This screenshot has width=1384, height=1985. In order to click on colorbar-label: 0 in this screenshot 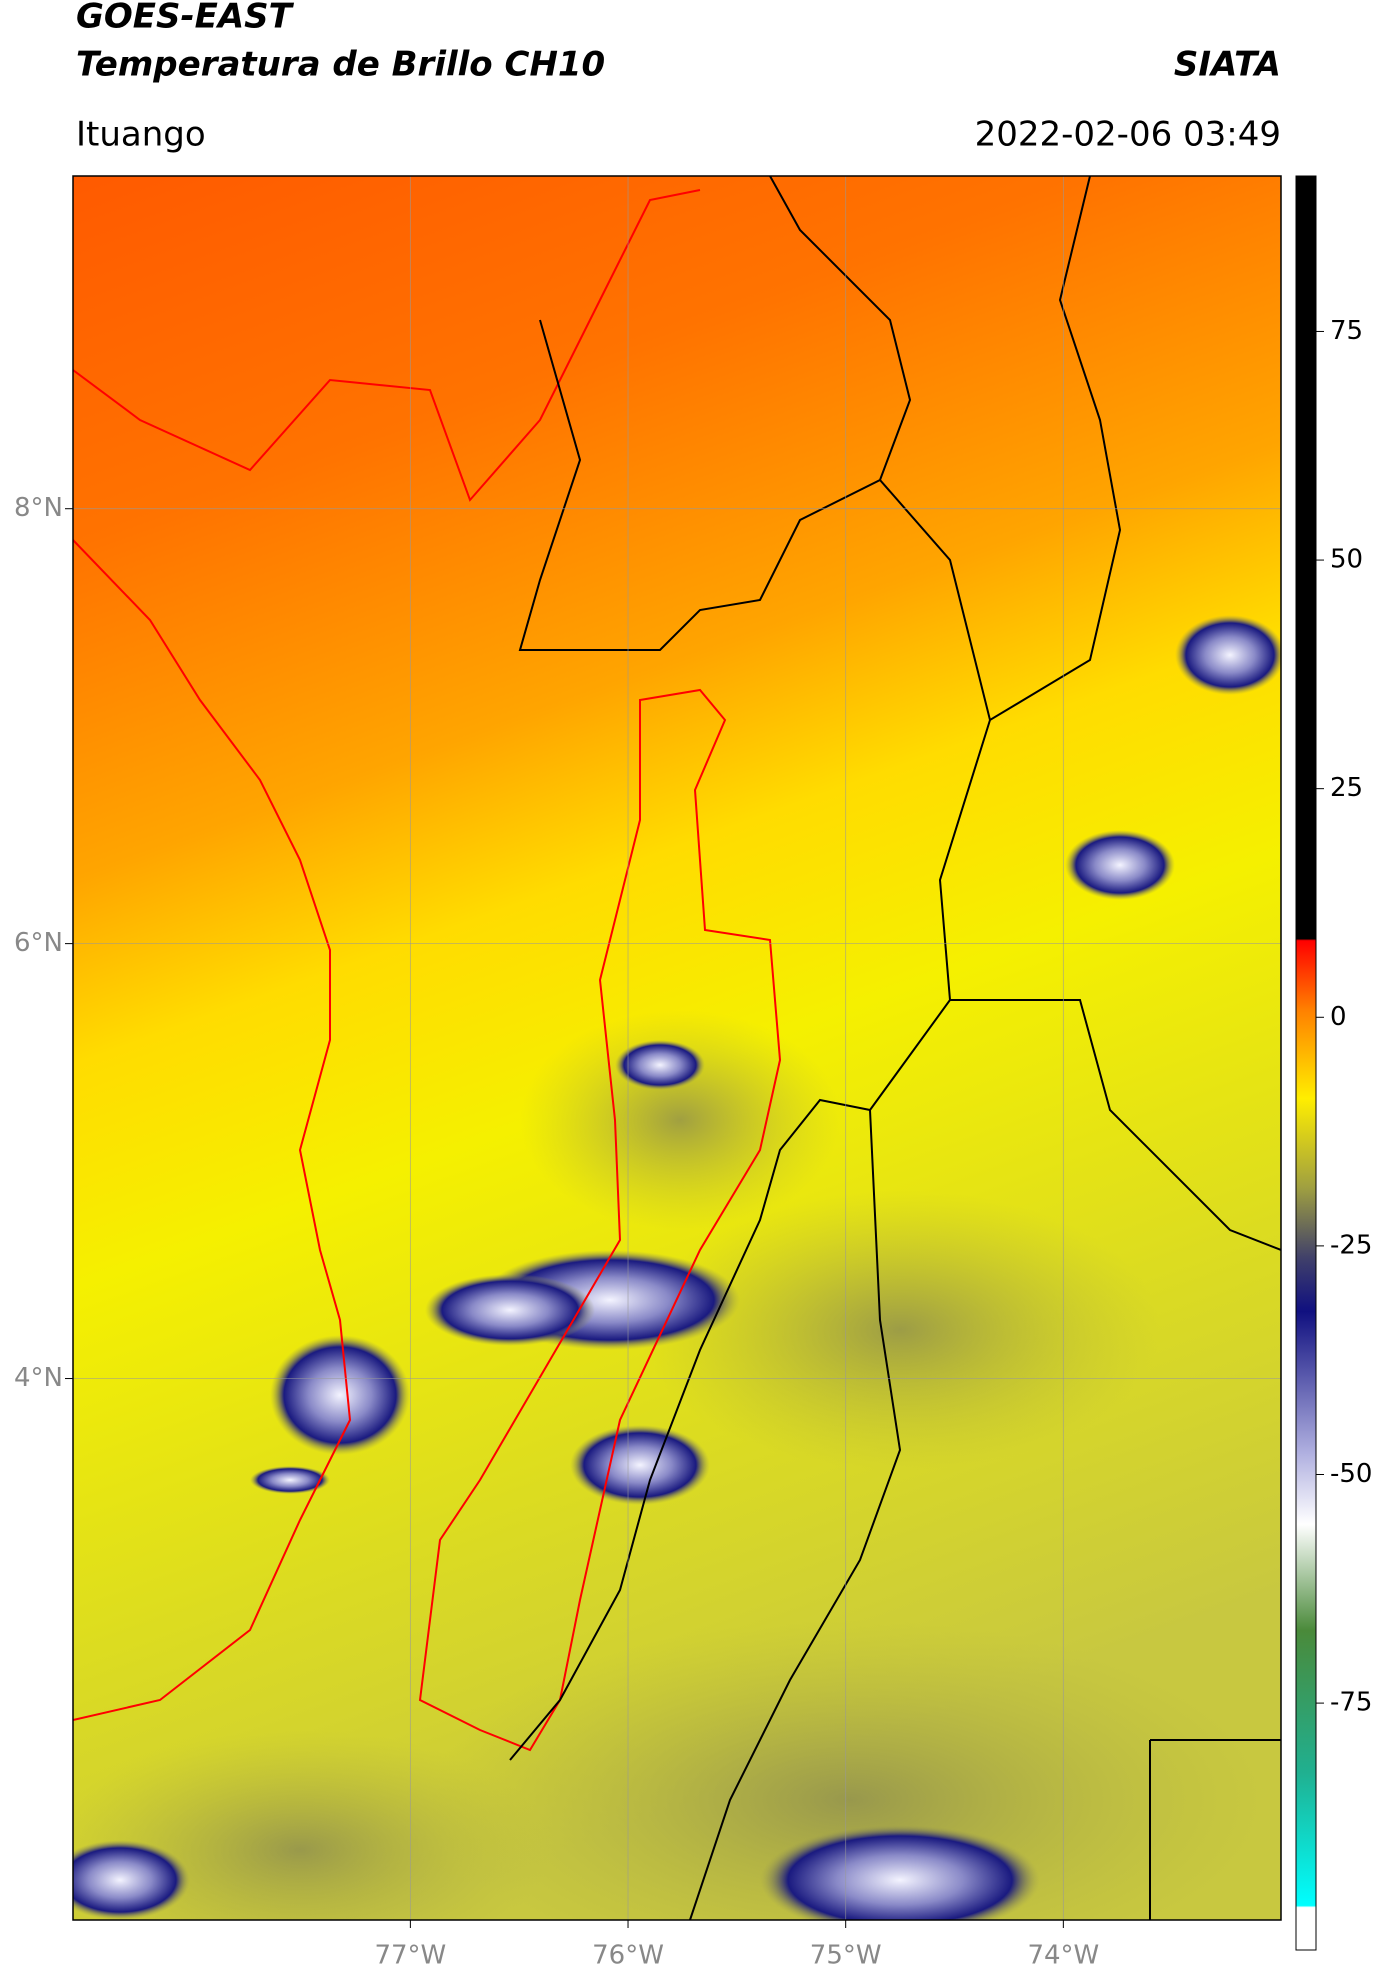, I will do `click(1338, 1017)`.